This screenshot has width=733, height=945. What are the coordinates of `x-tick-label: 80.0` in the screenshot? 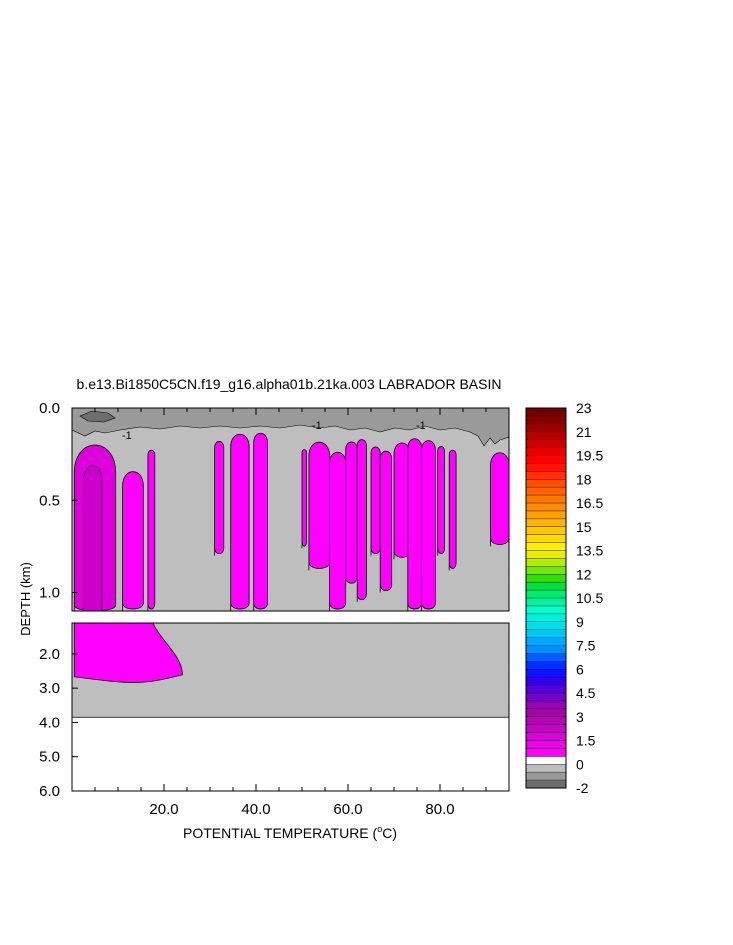 It's located at (439, 809).